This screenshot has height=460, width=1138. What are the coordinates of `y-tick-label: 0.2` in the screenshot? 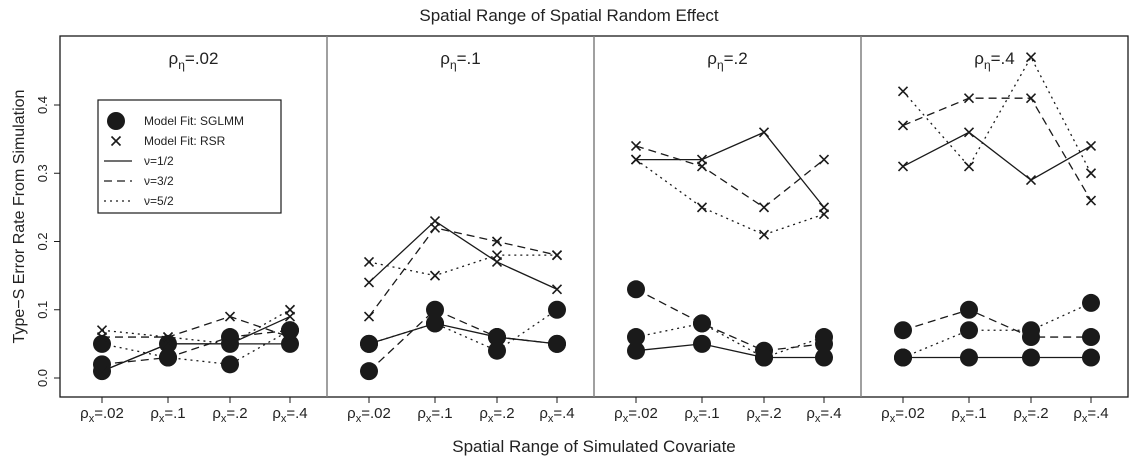 It's located at (42, 241).